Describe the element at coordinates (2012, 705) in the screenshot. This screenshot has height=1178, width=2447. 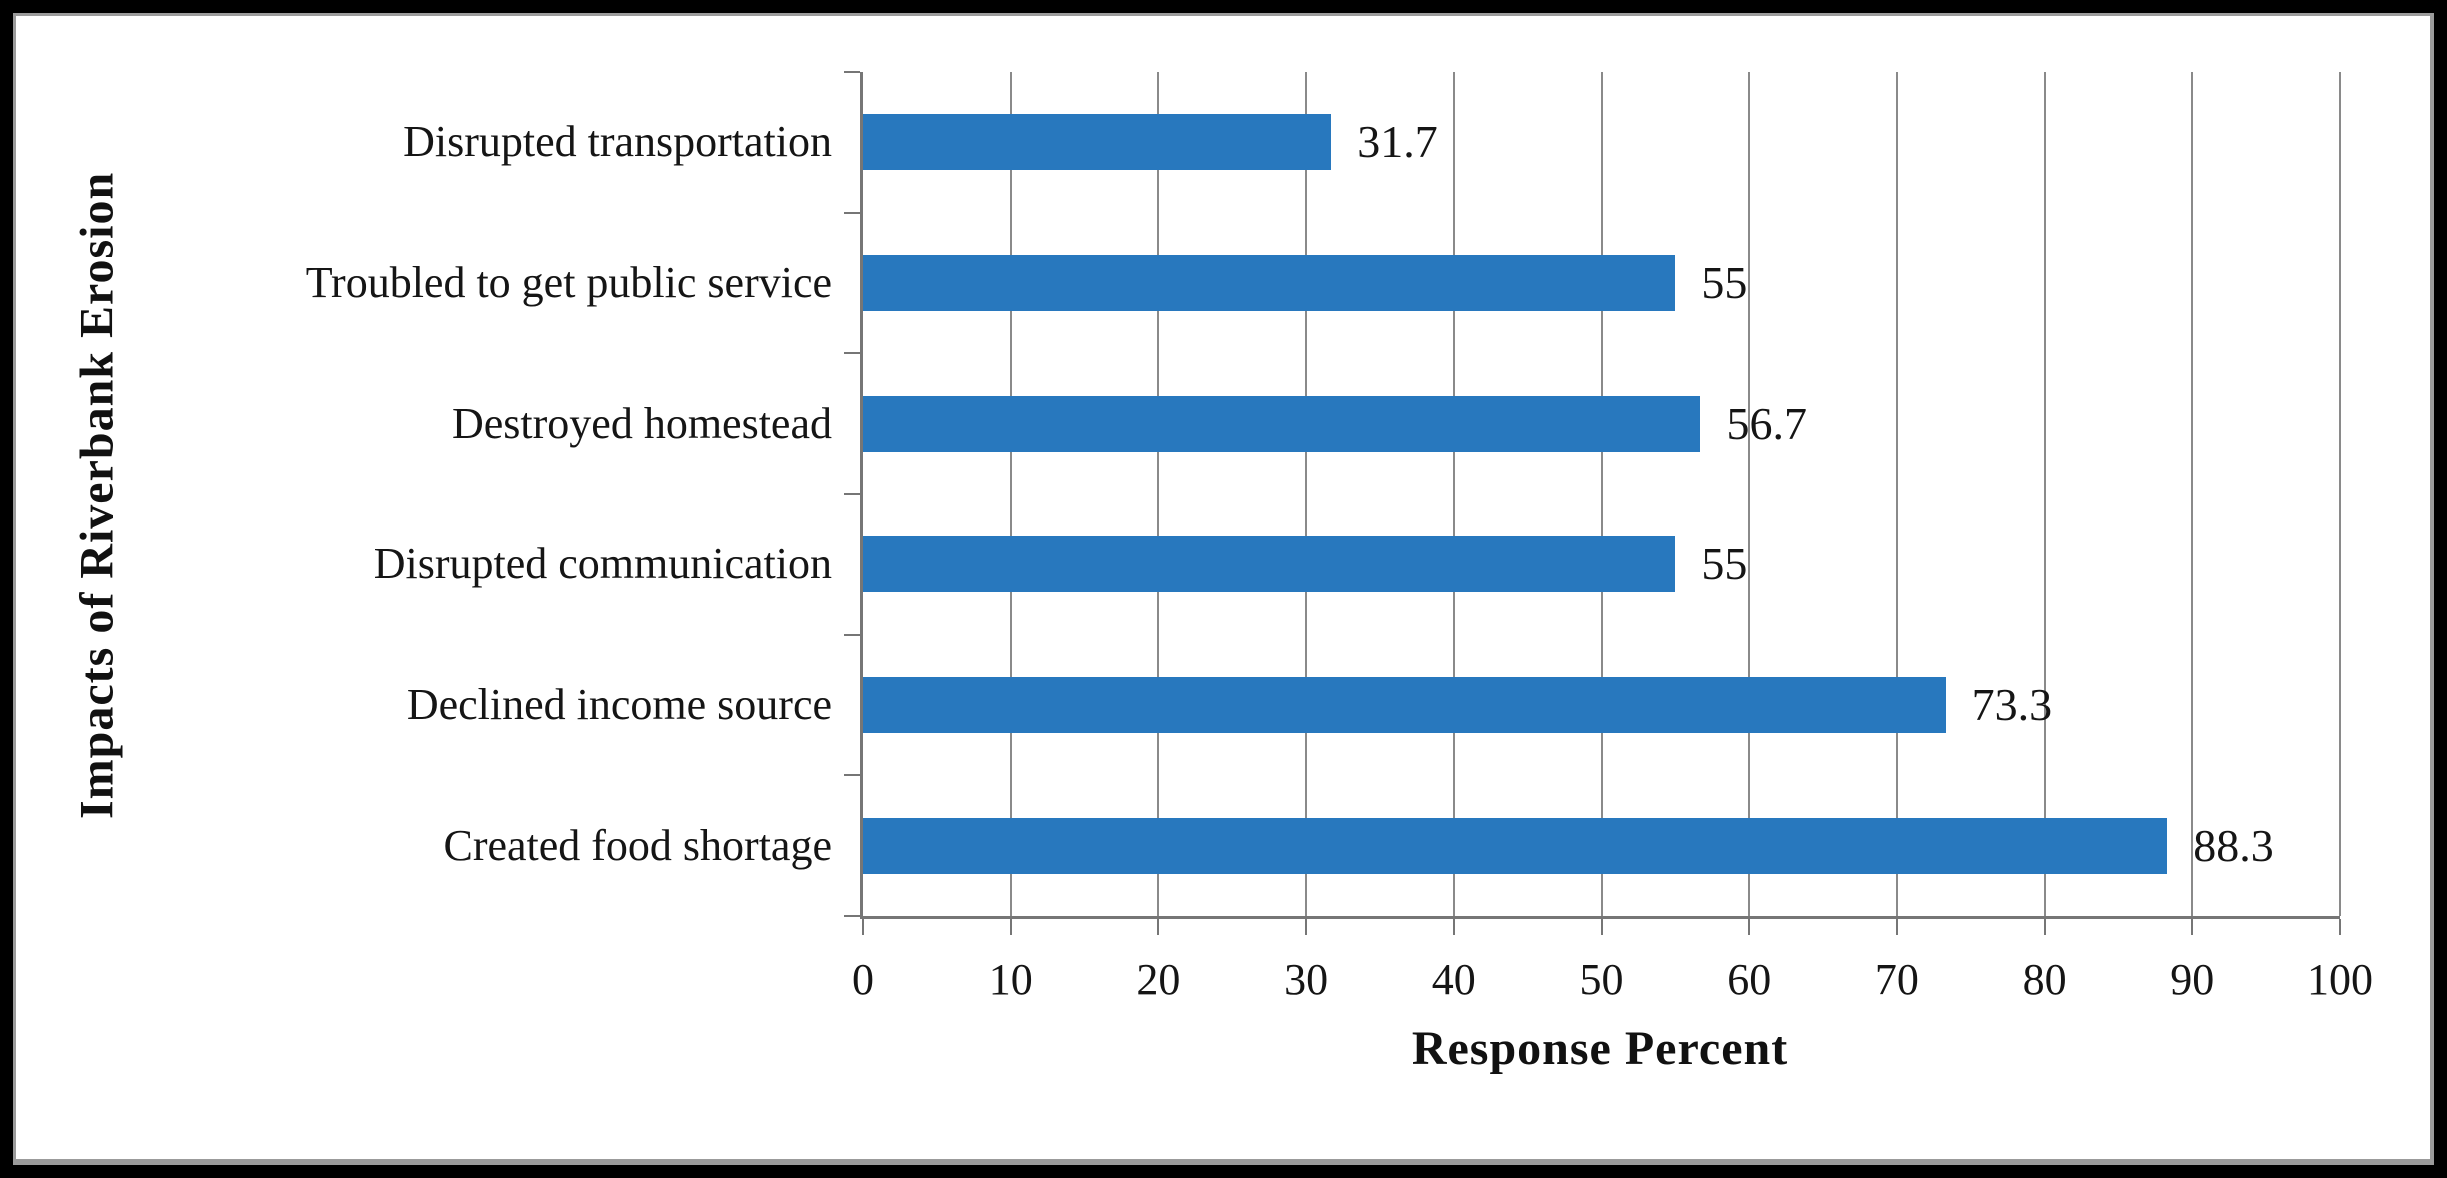
I see `bar-value-label: 73.3` at that location.